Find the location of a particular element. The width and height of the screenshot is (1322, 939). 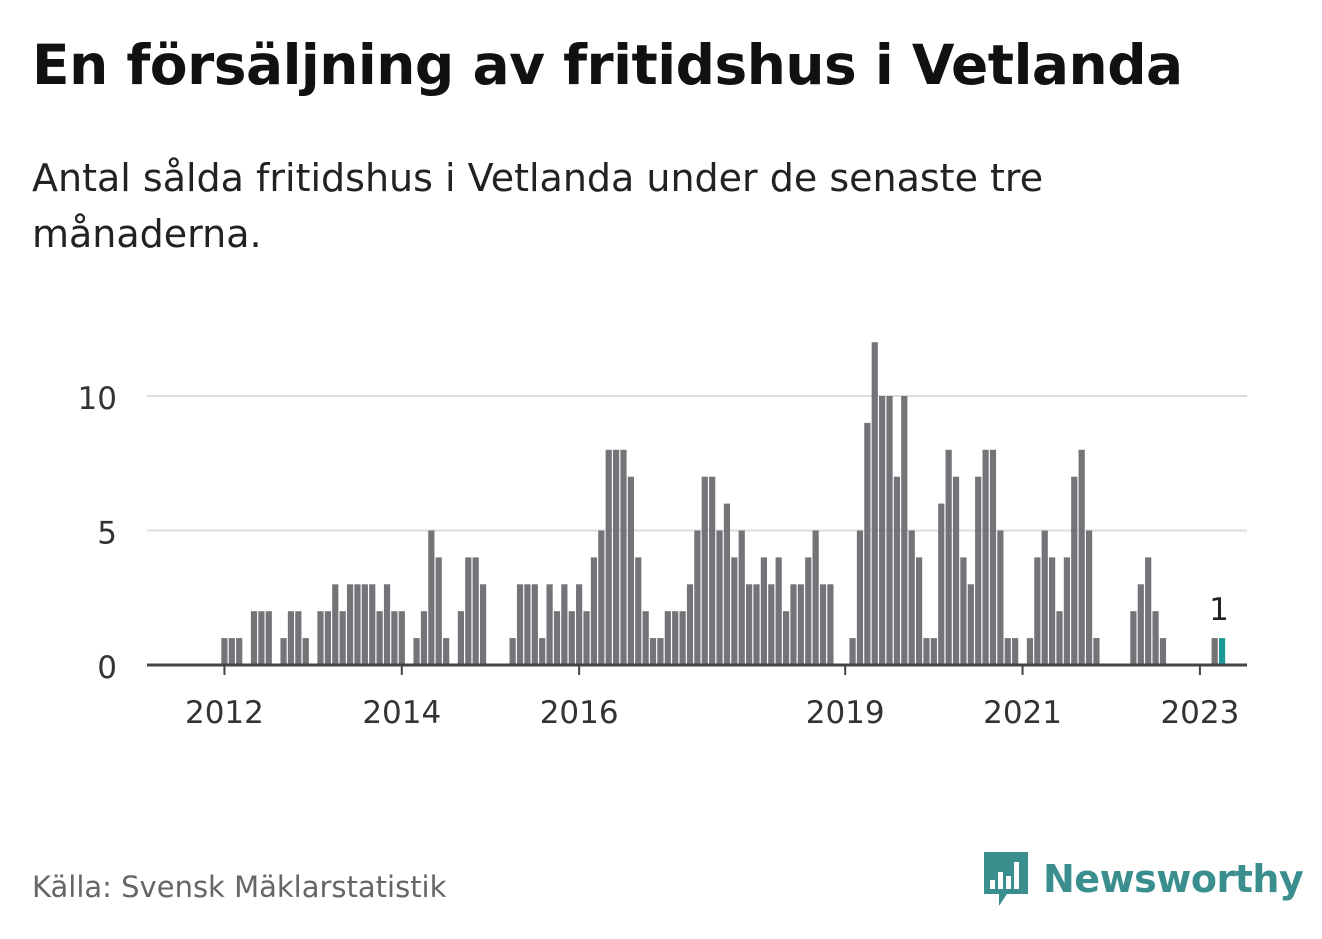

newsworthy-logo: Newsworthy is located at coordinates (1142, 879).